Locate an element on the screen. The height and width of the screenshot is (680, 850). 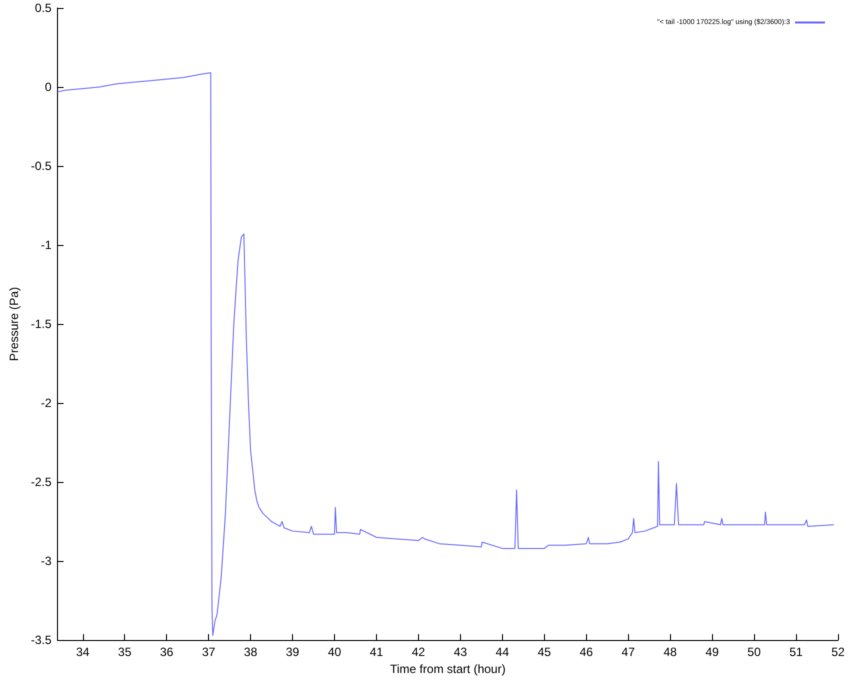
x-tick-label: 34 is located at coordinates (83, 652).